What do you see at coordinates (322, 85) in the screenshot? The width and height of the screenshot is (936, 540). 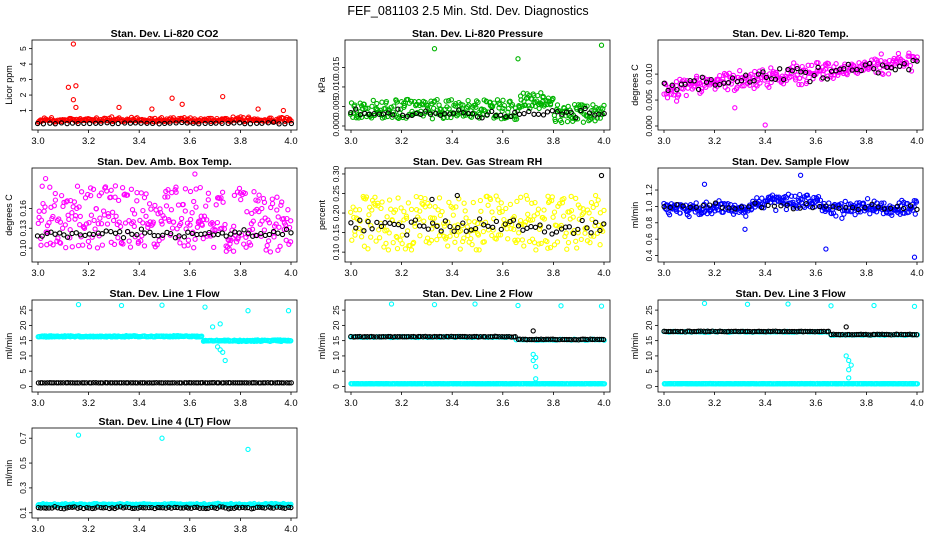 I see `y-axis-label: kPa` at bounding box center [322, 85].